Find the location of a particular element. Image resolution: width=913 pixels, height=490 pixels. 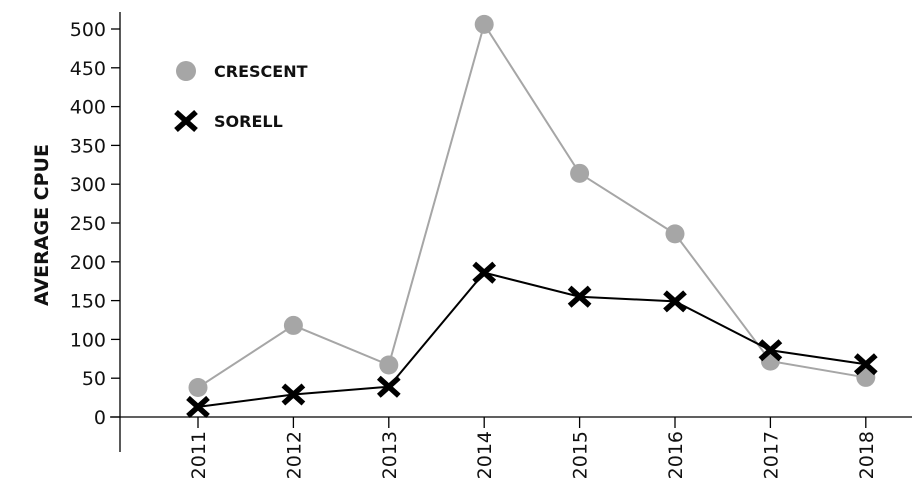

y-ticks: 0 50 100 150 200 250 300 350 400 450 500 is located at coordinates (95, 224).